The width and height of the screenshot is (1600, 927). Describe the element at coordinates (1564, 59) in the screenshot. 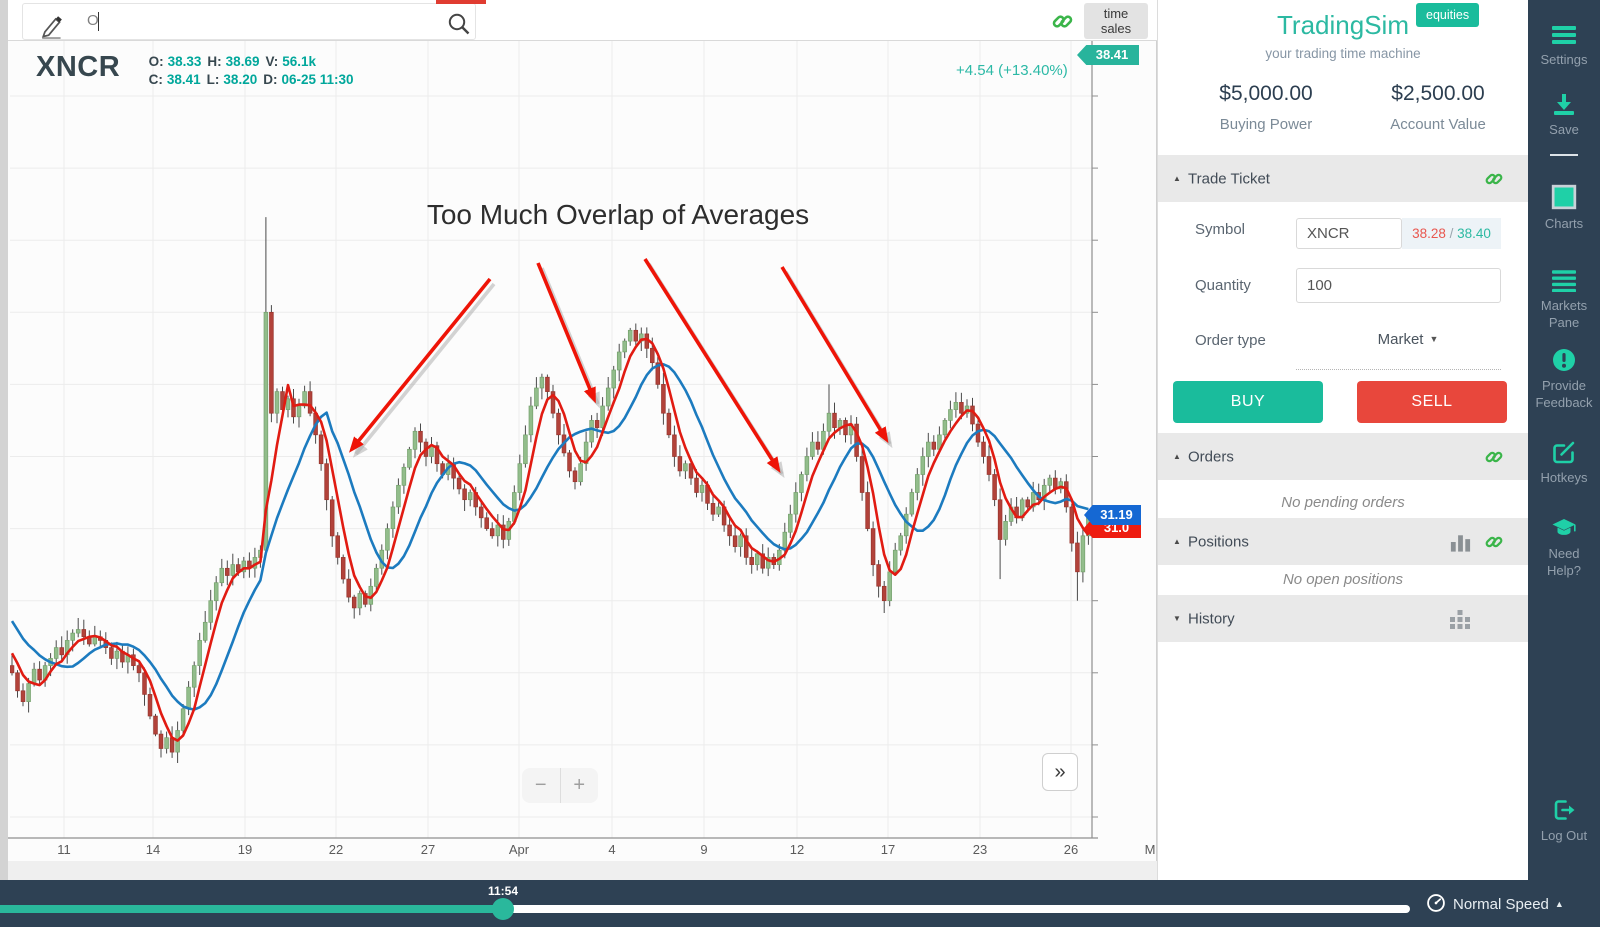

I see `toolbar-item-label: Settings` at that location.